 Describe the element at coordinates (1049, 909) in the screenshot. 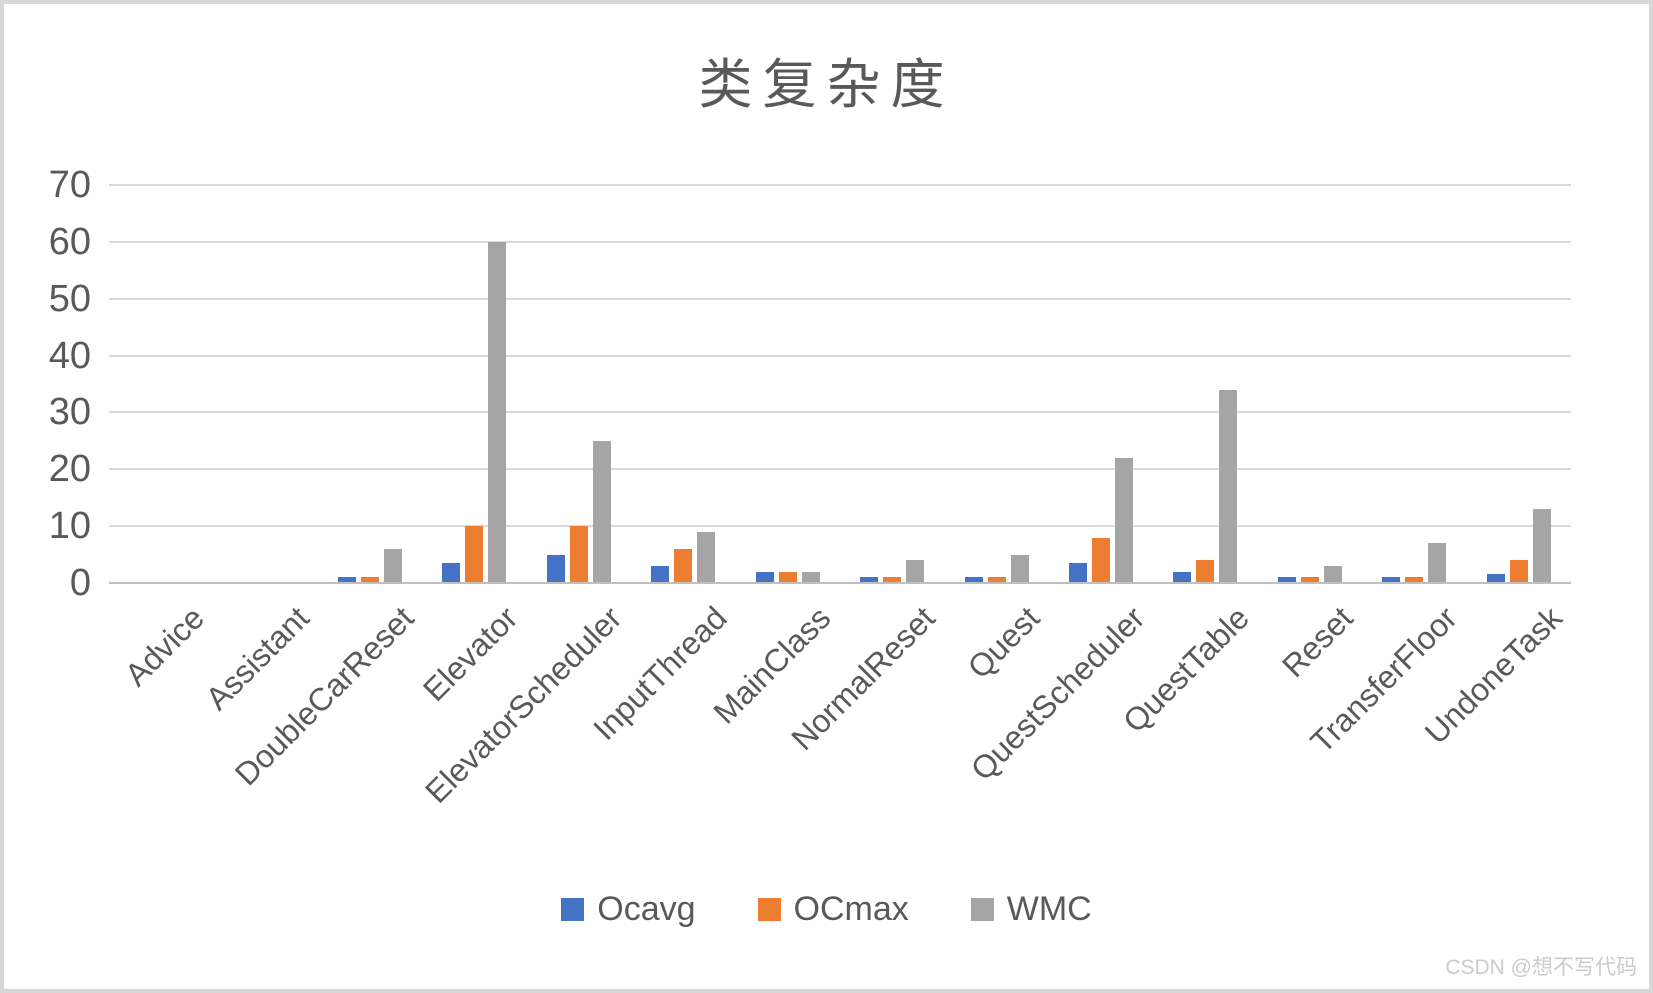

I see `legend-label-wmc: WMC` at that location.